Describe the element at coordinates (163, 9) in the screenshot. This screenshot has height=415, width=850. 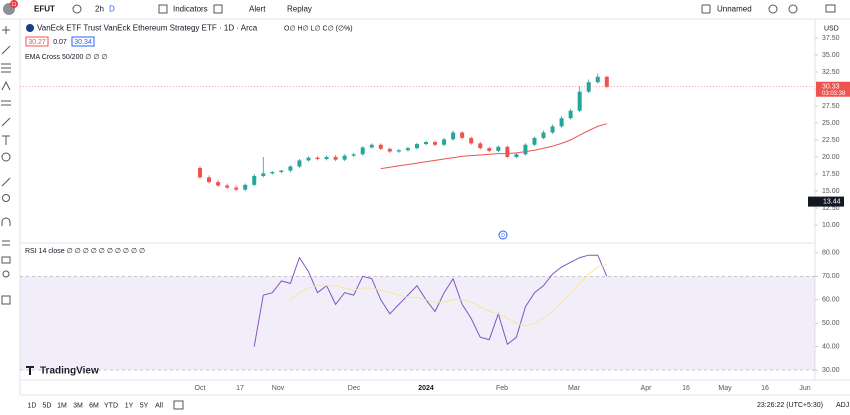
I see `indicators-icon` at that location.